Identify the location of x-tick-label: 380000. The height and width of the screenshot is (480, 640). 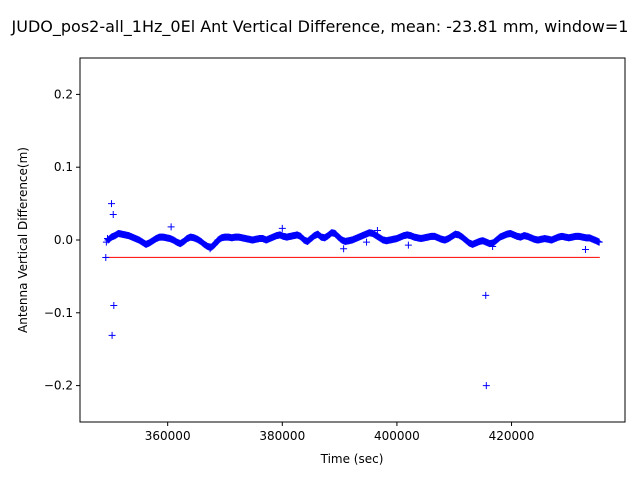
(282, 436).